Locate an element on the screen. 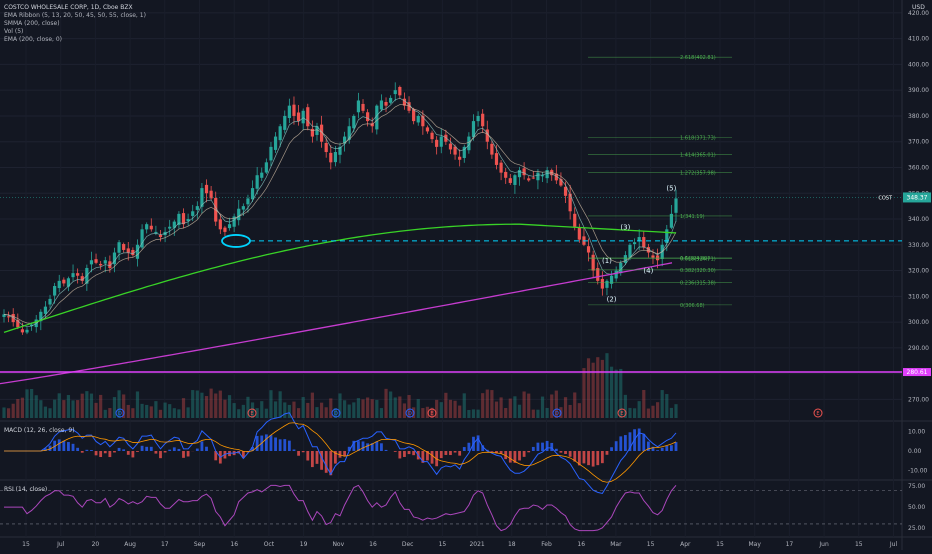 The width and height of the screenshot is (932, 554). fib-level-label: 0.236(315.38) is located at coordinates (698, 283).